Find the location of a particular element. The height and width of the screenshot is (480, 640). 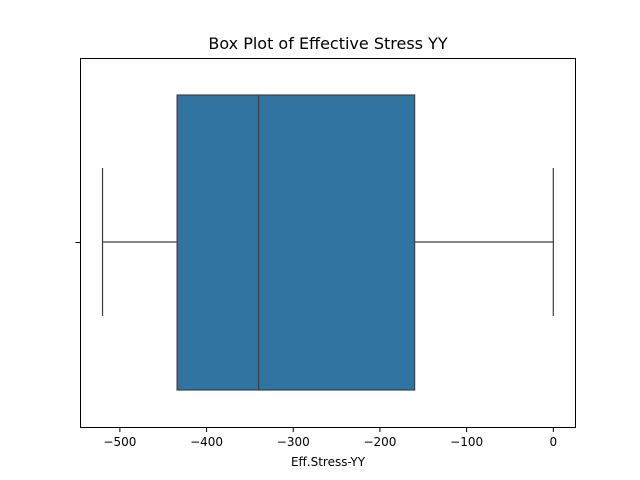

x-tick-label: −100 is located at coordinates (466, 442).